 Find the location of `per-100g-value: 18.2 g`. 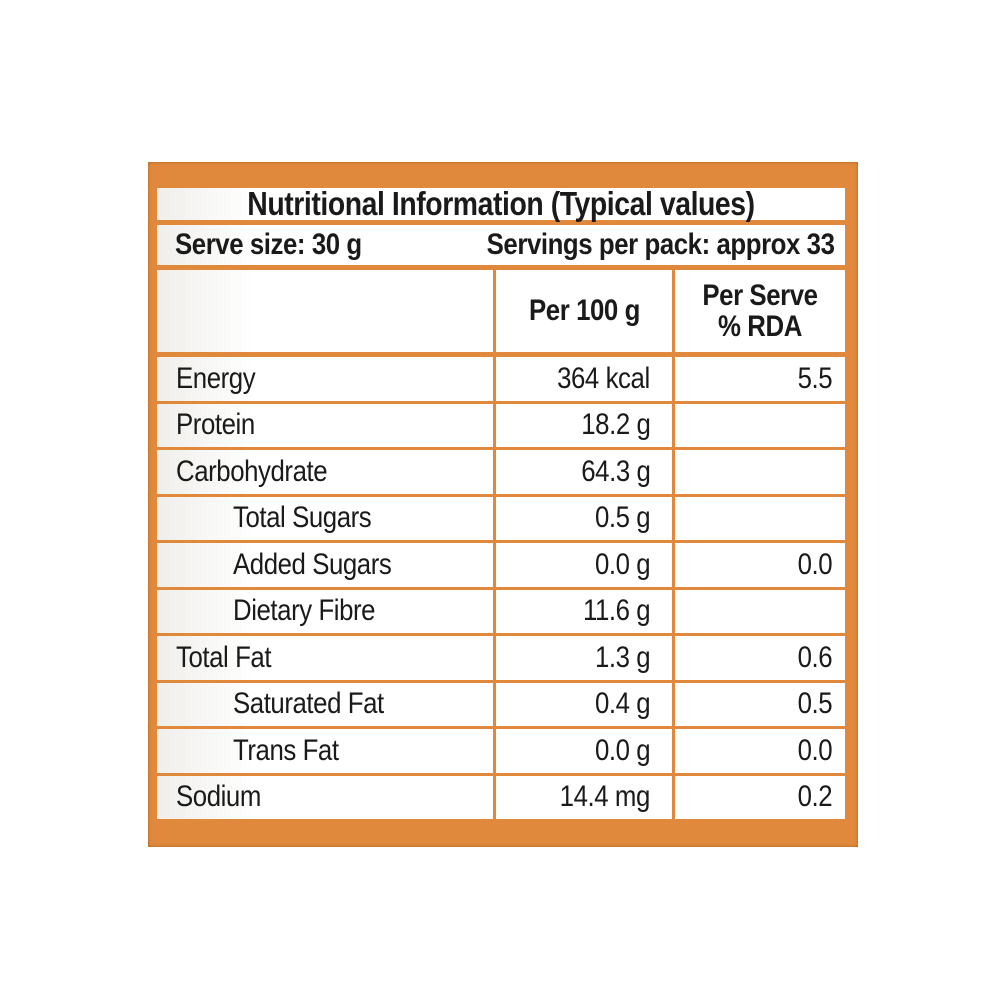

per-100g-value: 18.2 g is located at coordinates (615, 425).